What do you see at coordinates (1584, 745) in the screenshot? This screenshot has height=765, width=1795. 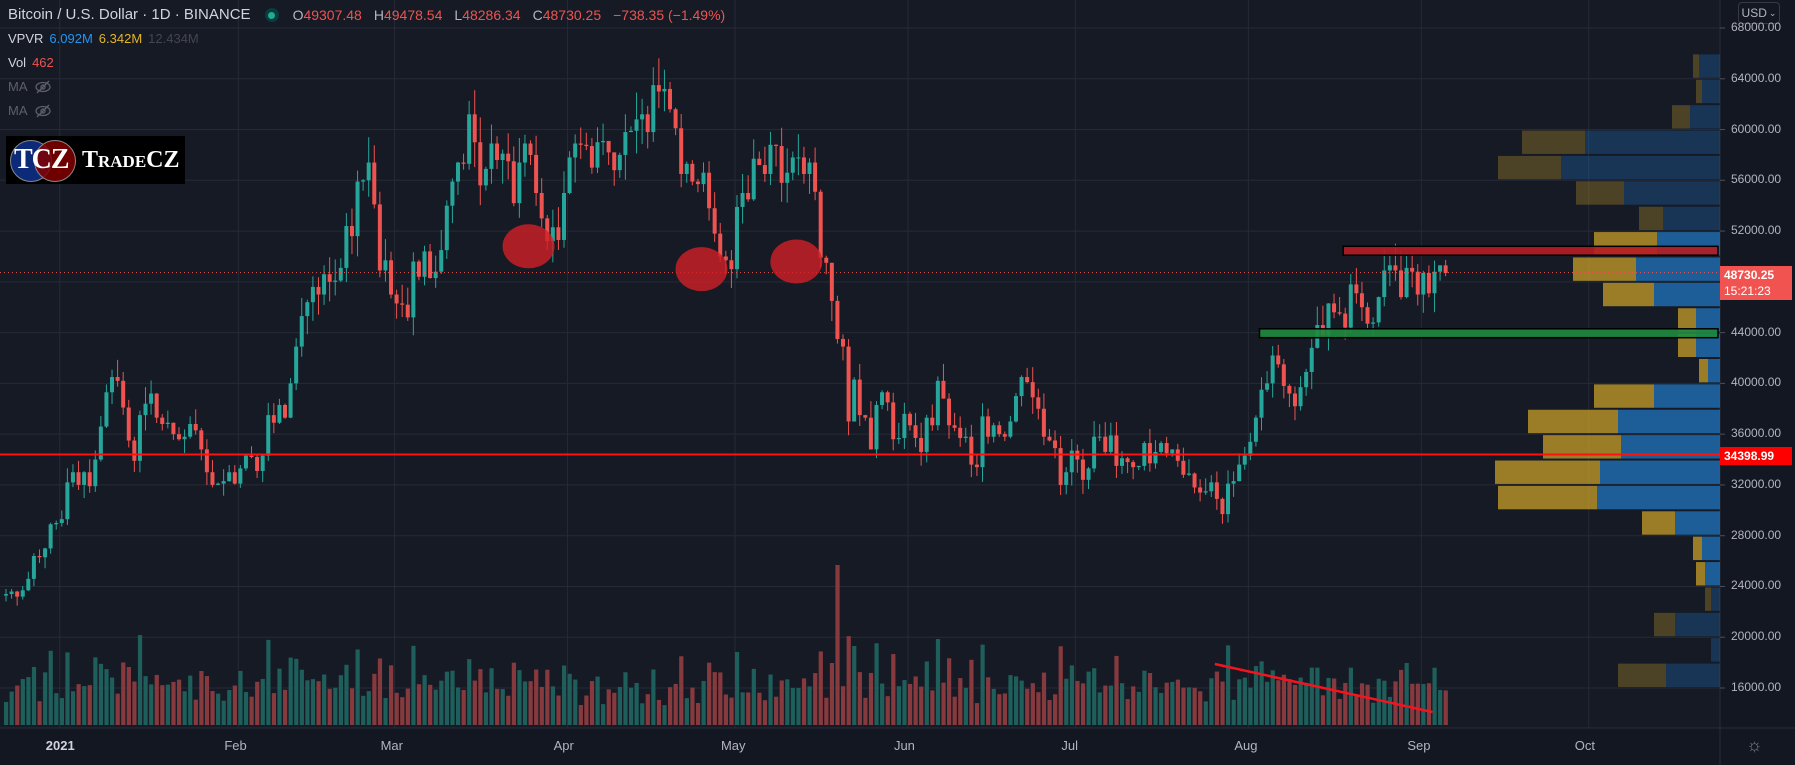 I see `time-tick-label: Oct` at bounding box center [1584, 745].